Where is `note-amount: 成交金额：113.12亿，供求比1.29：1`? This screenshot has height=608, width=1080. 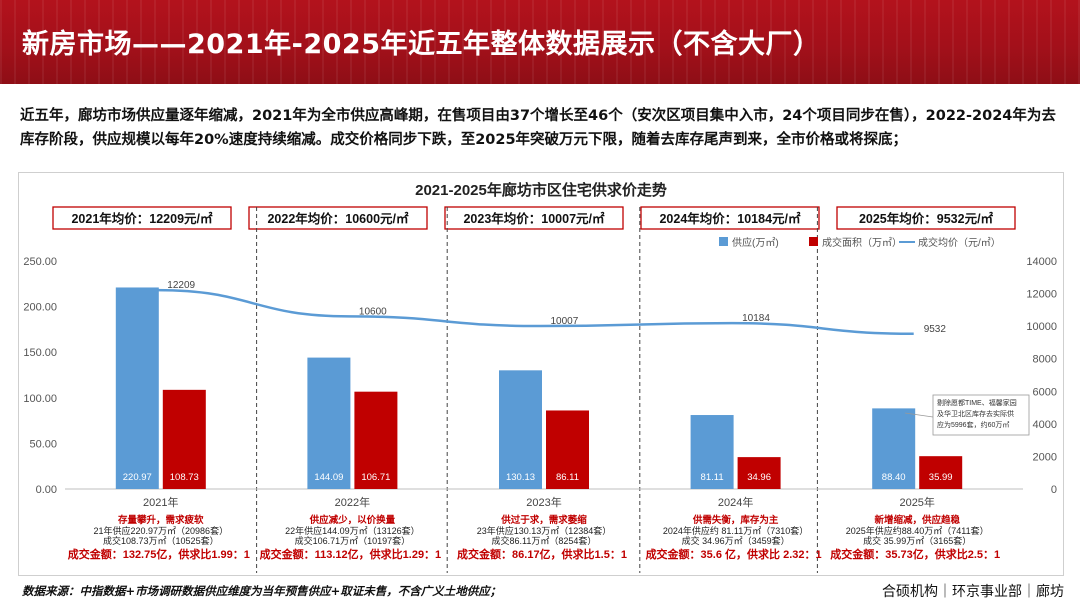
note-amount: 成交金额：113.12亿，供求比1.29：1 is located at coordinates (351, 554).